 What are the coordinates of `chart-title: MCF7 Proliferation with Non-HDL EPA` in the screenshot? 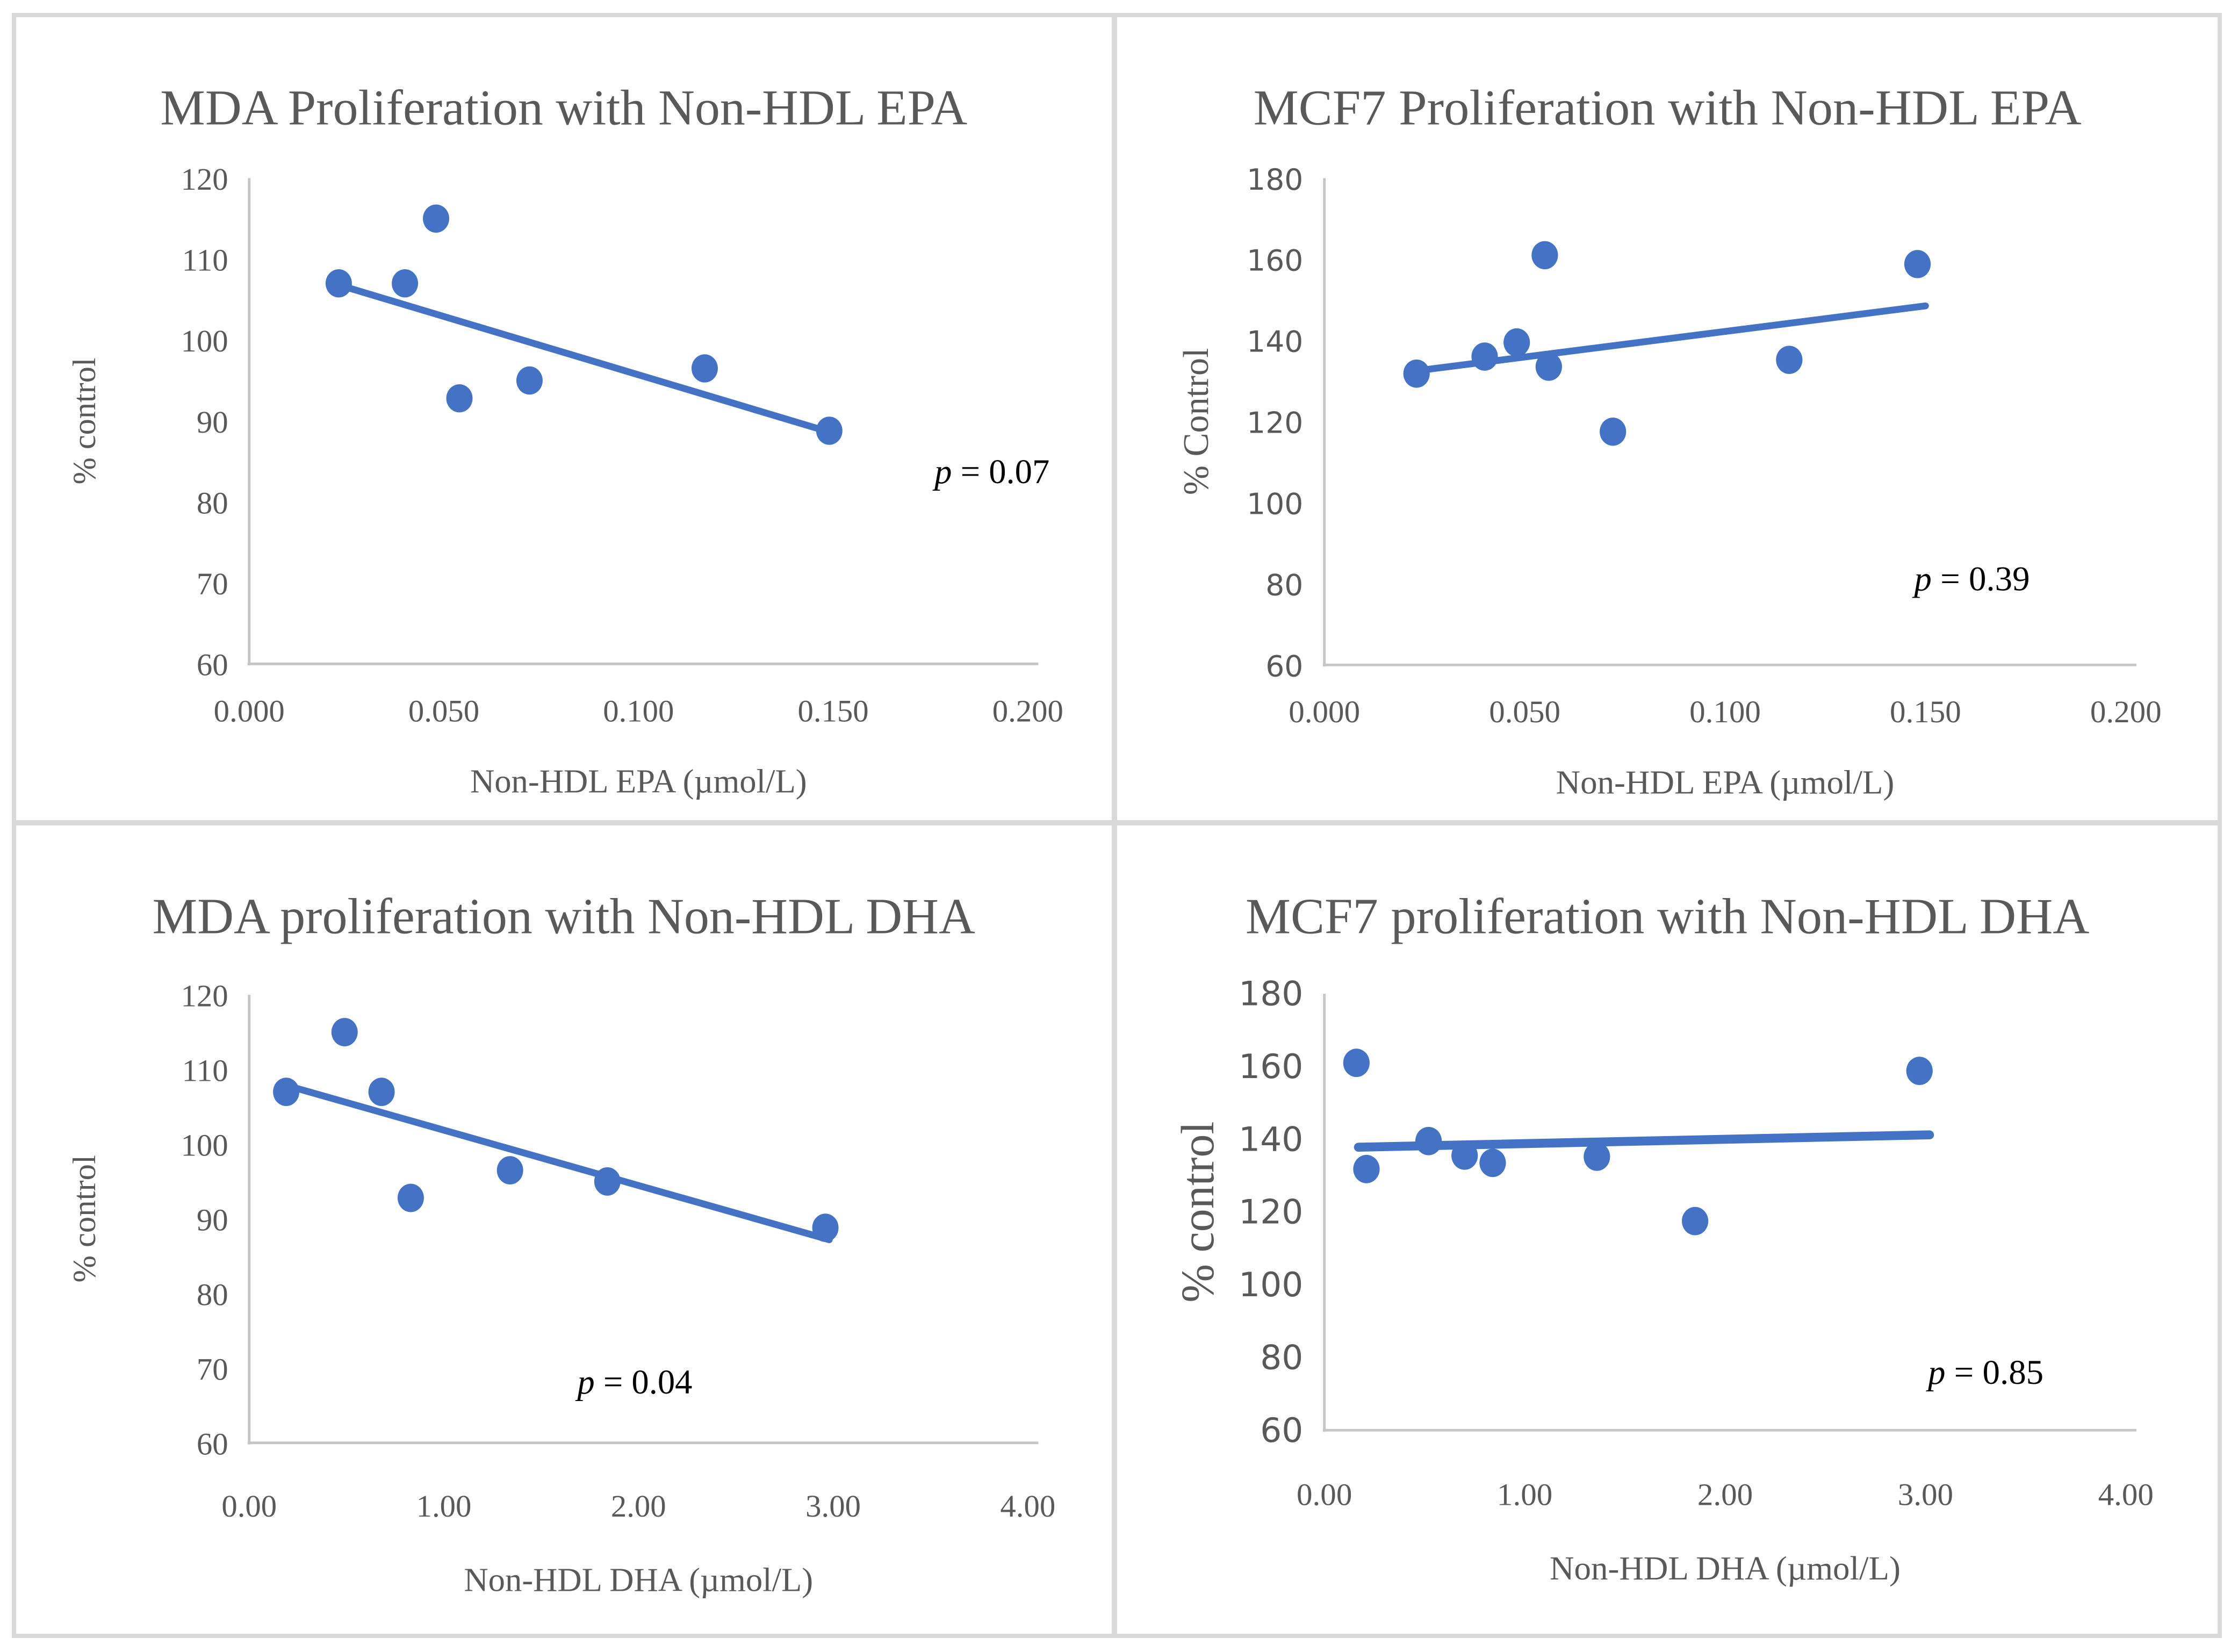 It's located at (1667, 107).